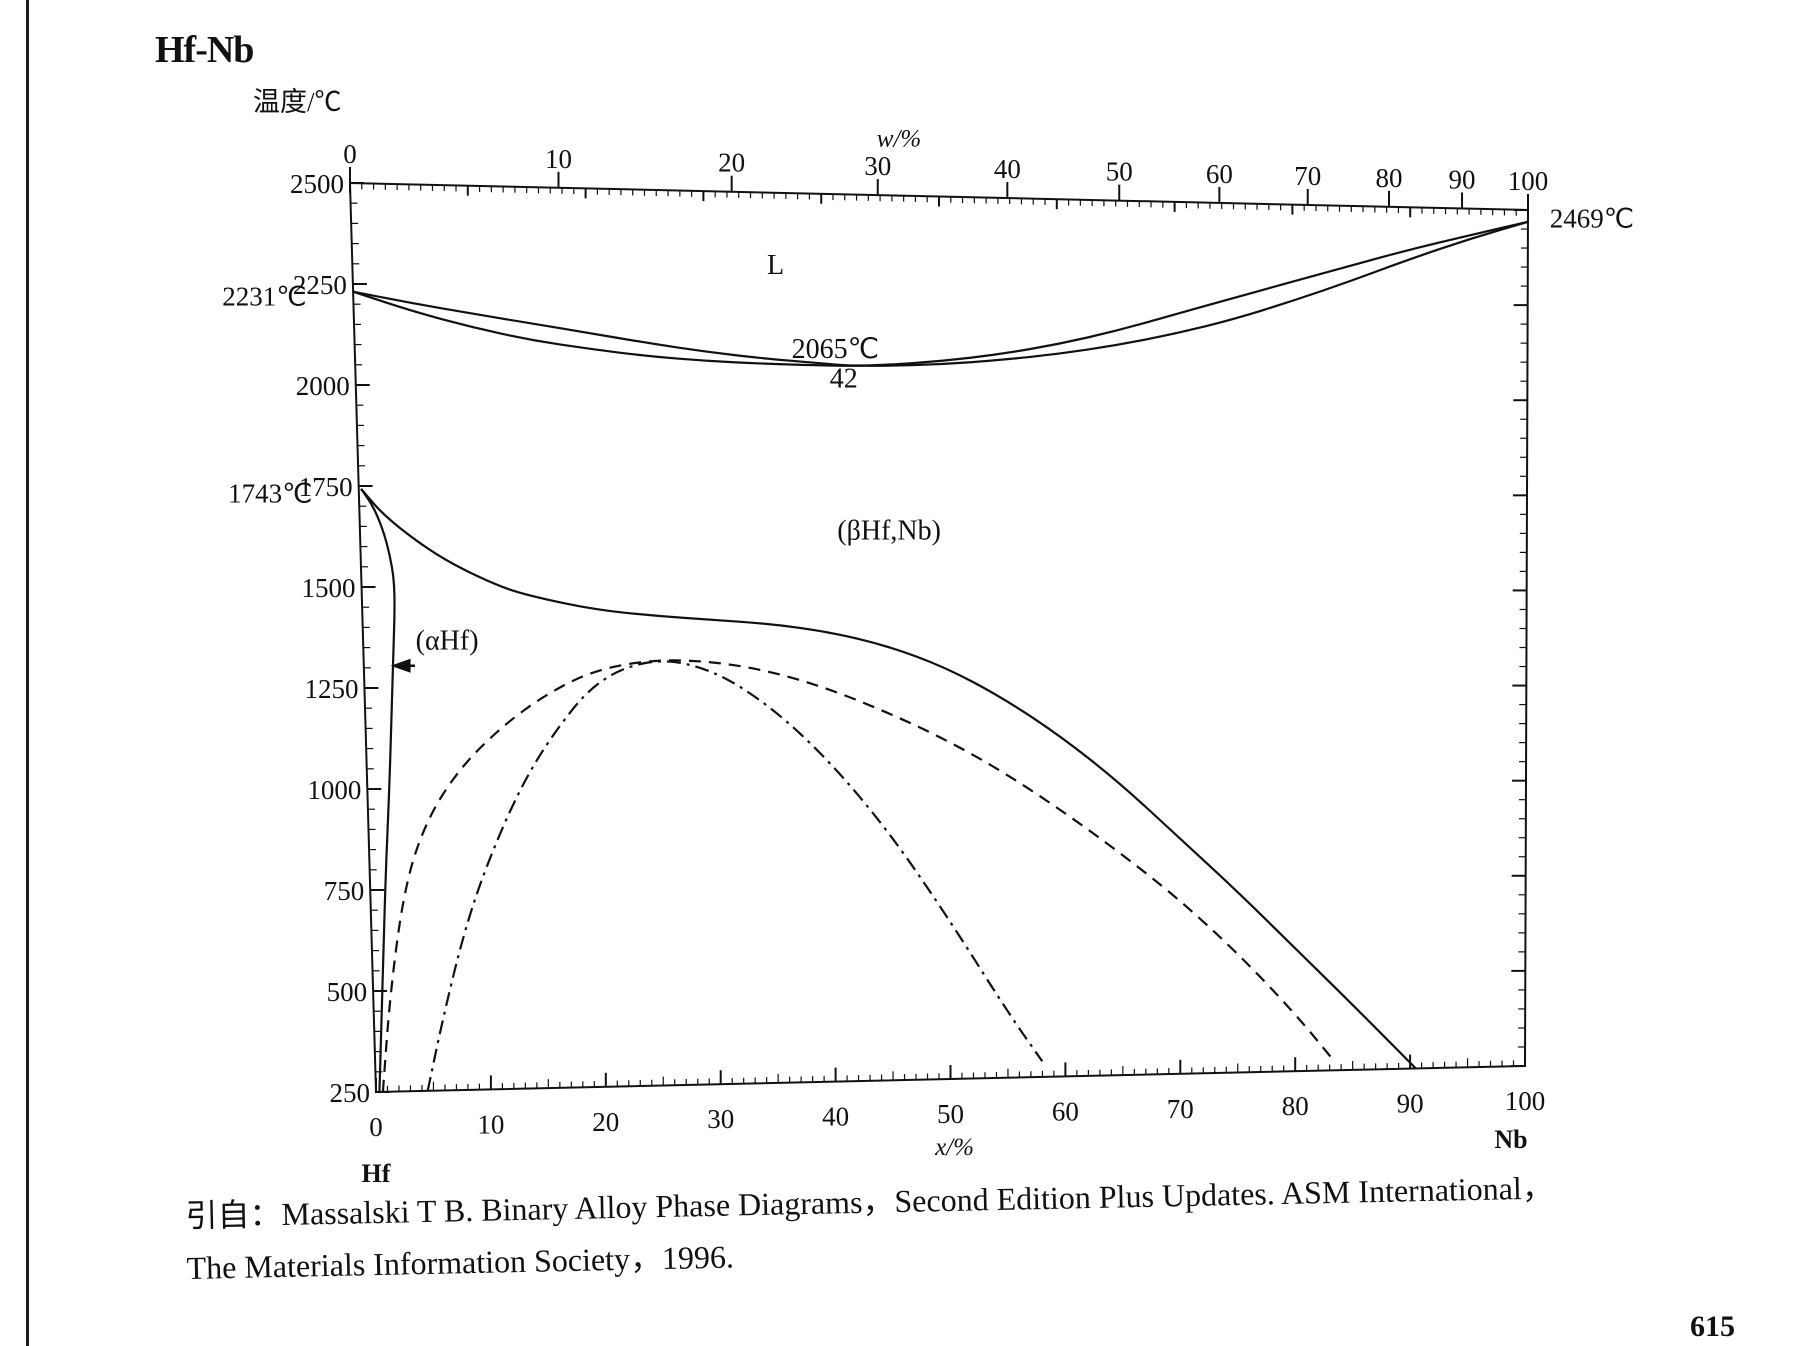 The height and width of the screenshot is (1346, 1795). I want to click on x-tick-label: 80, so click(1295, 1106).